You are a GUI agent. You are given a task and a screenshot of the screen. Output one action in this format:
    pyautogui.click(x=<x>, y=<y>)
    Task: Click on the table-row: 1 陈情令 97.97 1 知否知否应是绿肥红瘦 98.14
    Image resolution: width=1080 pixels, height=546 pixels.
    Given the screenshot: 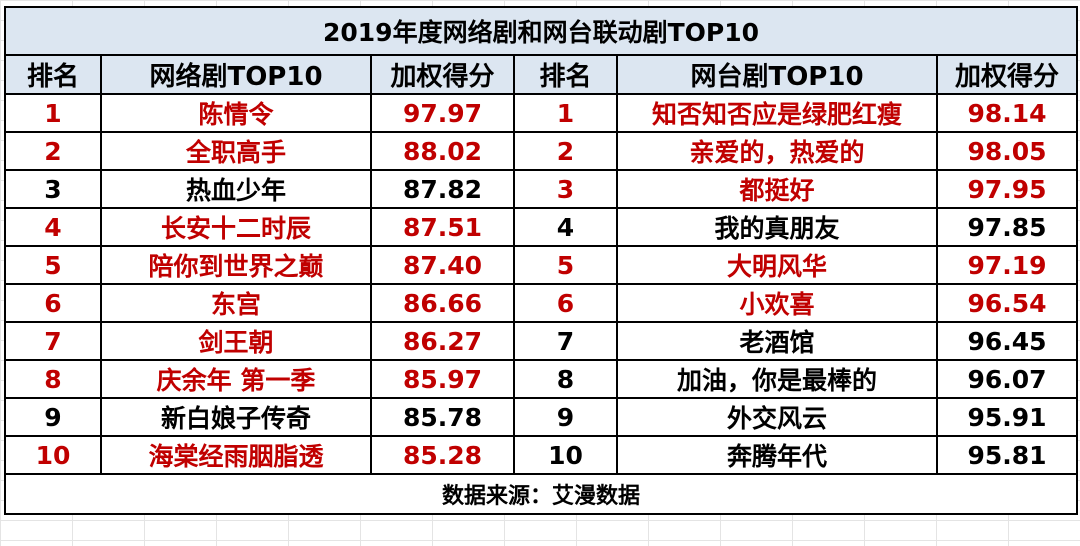 What is the action you would take?
    pyautogui.click(x=541, y=113)
    